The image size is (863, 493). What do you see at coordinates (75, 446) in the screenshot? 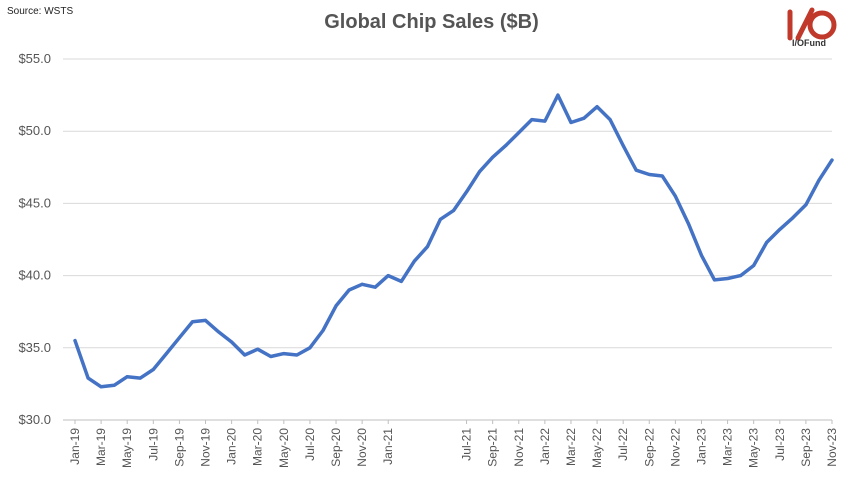
I see `x-tick-label: Jan-19` at bounding box center [75, 446].